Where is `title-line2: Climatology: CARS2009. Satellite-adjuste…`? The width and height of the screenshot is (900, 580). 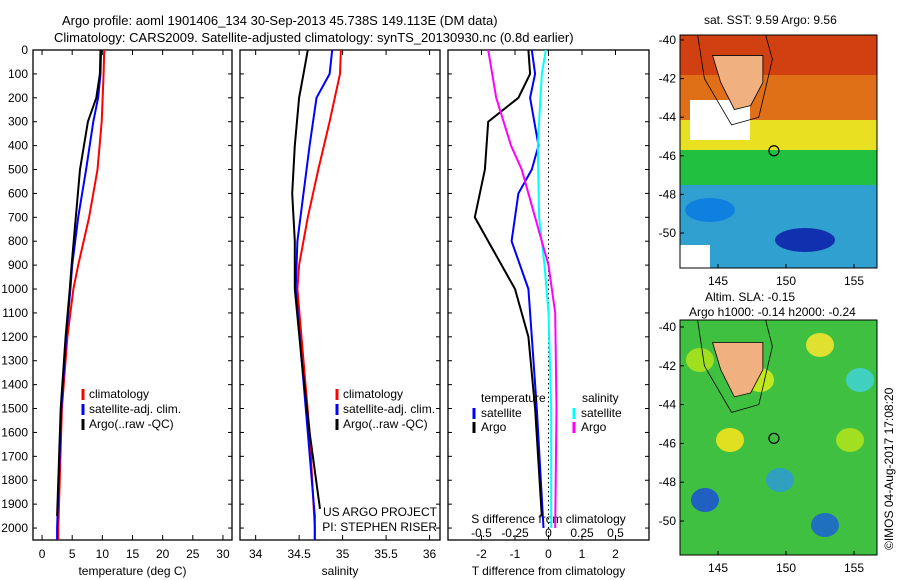
title-line2: Climatology: CARS2009. Satellite-adjuste… is located at coordinates (314, 37).